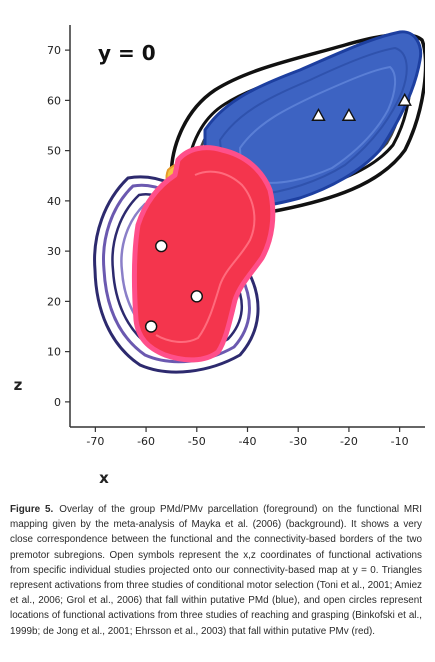  Describe the element at coordinates (18, 385) in the screenshot. I see `z-axis-label: z` at that location.